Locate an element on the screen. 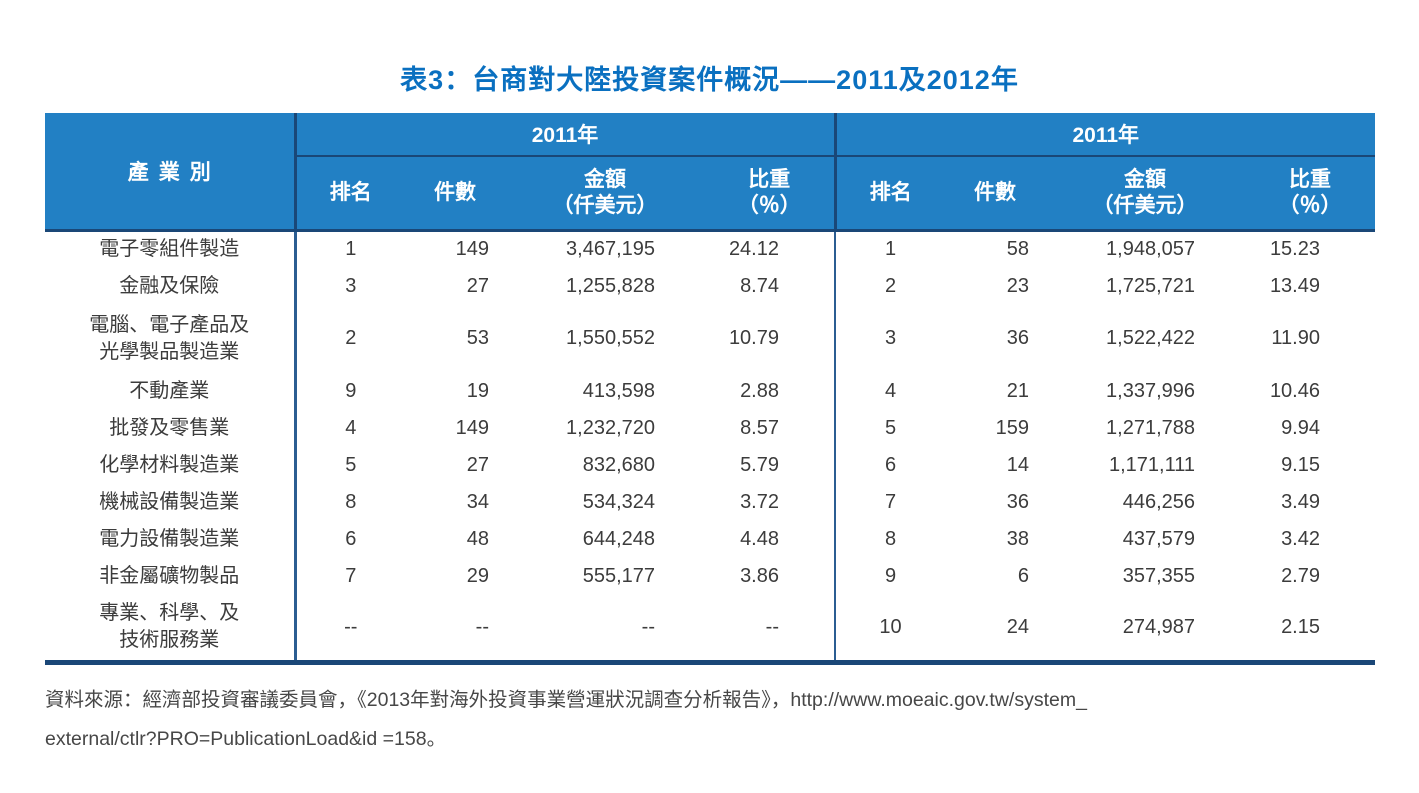 The height and width of the screenshot is (793, 1419). rank-2011: -- is located at coordinates (350, 628).